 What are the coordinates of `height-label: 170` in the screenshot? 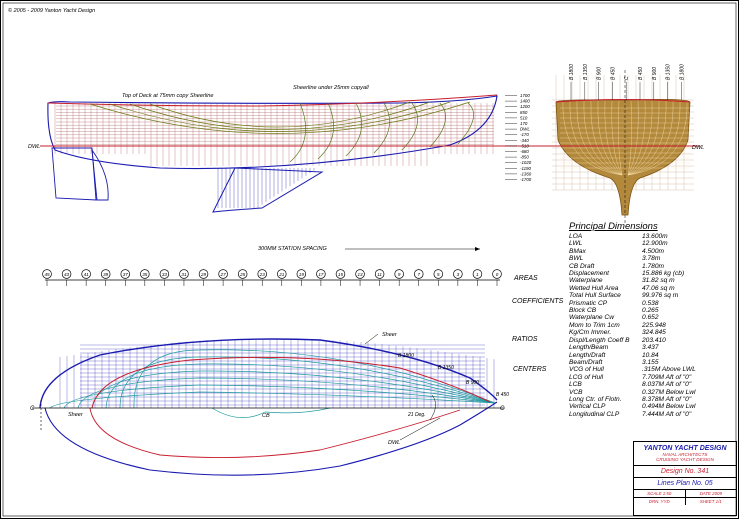 It's located at (524, 123).